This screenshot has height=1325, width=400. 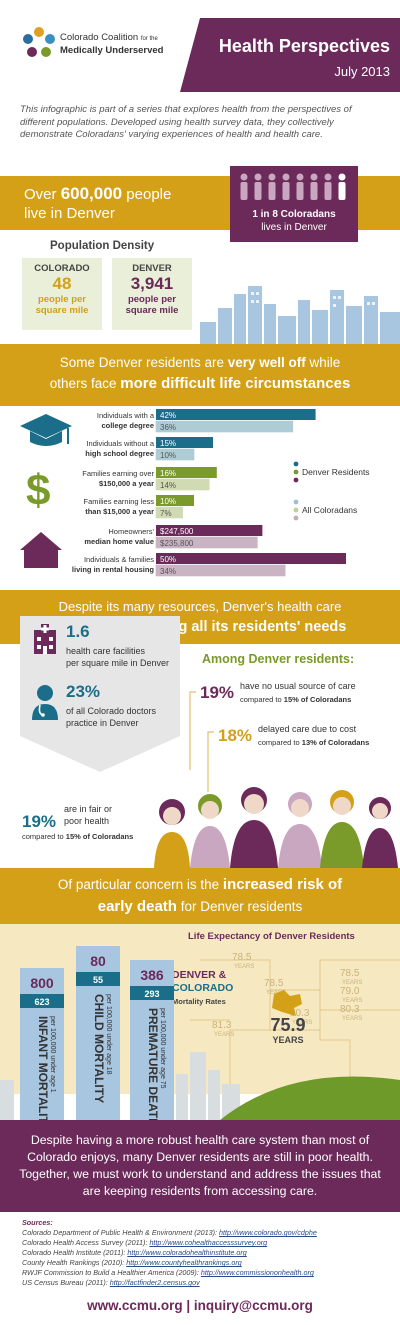 What do you see at coordinates (39, 42) in the screenshot?
I see `ccmu-logo-icon` at bounding box center [39, 42].